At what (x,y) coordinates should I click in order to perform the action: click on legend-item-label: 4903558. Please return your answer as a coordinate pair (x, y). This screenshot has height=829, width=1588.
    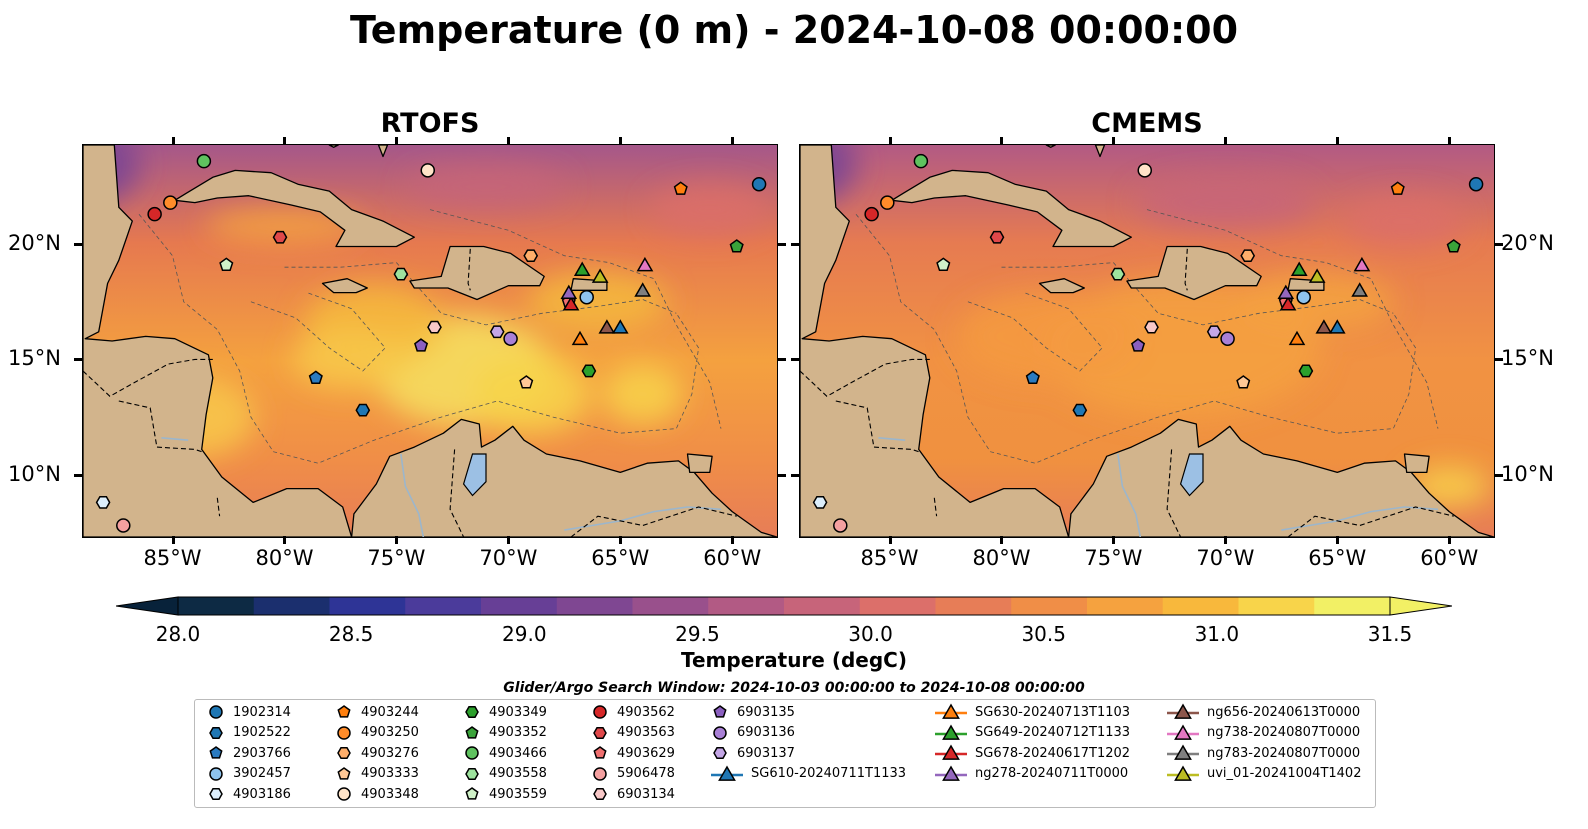
    Looking at the image, I should click on (518, 773).